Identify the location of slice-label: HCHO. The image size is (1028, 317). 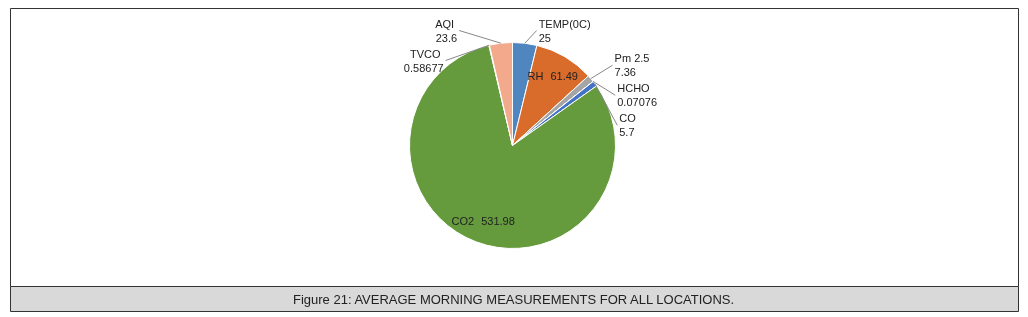
(634, 88).